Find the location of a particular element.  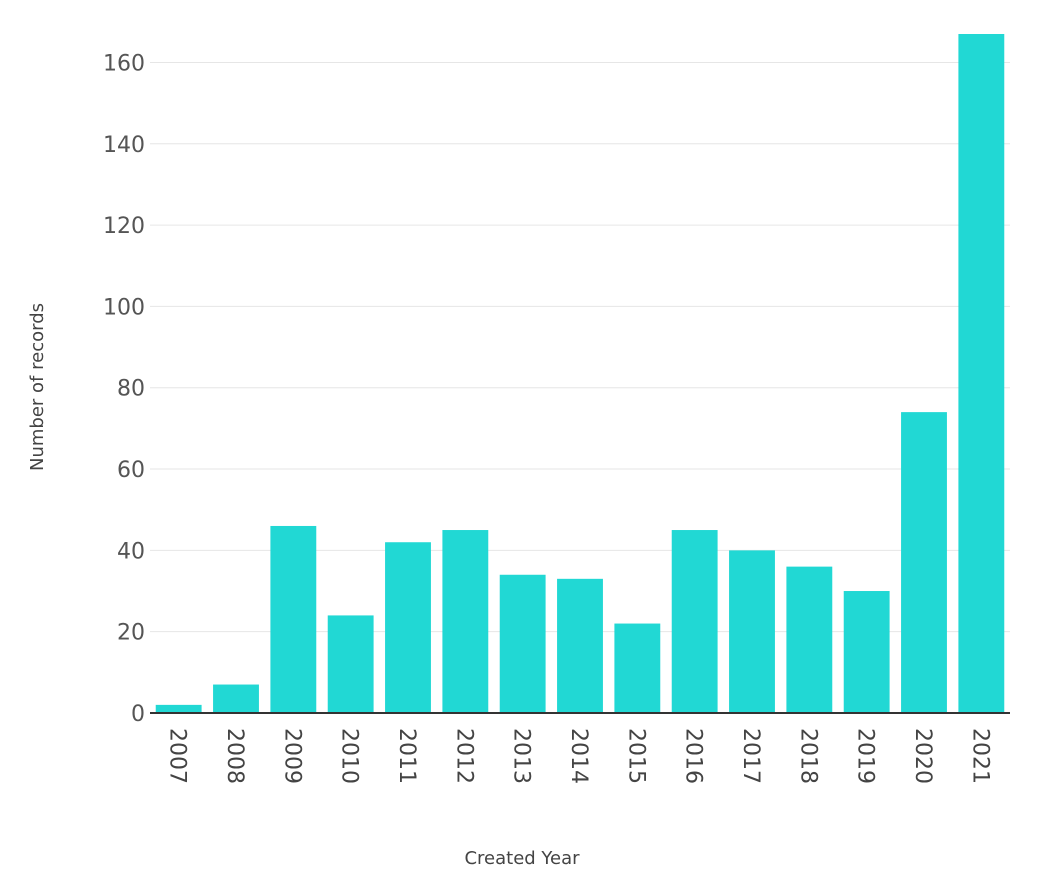

y-tick-label-160: 160 is located at coordinates (124, 63).